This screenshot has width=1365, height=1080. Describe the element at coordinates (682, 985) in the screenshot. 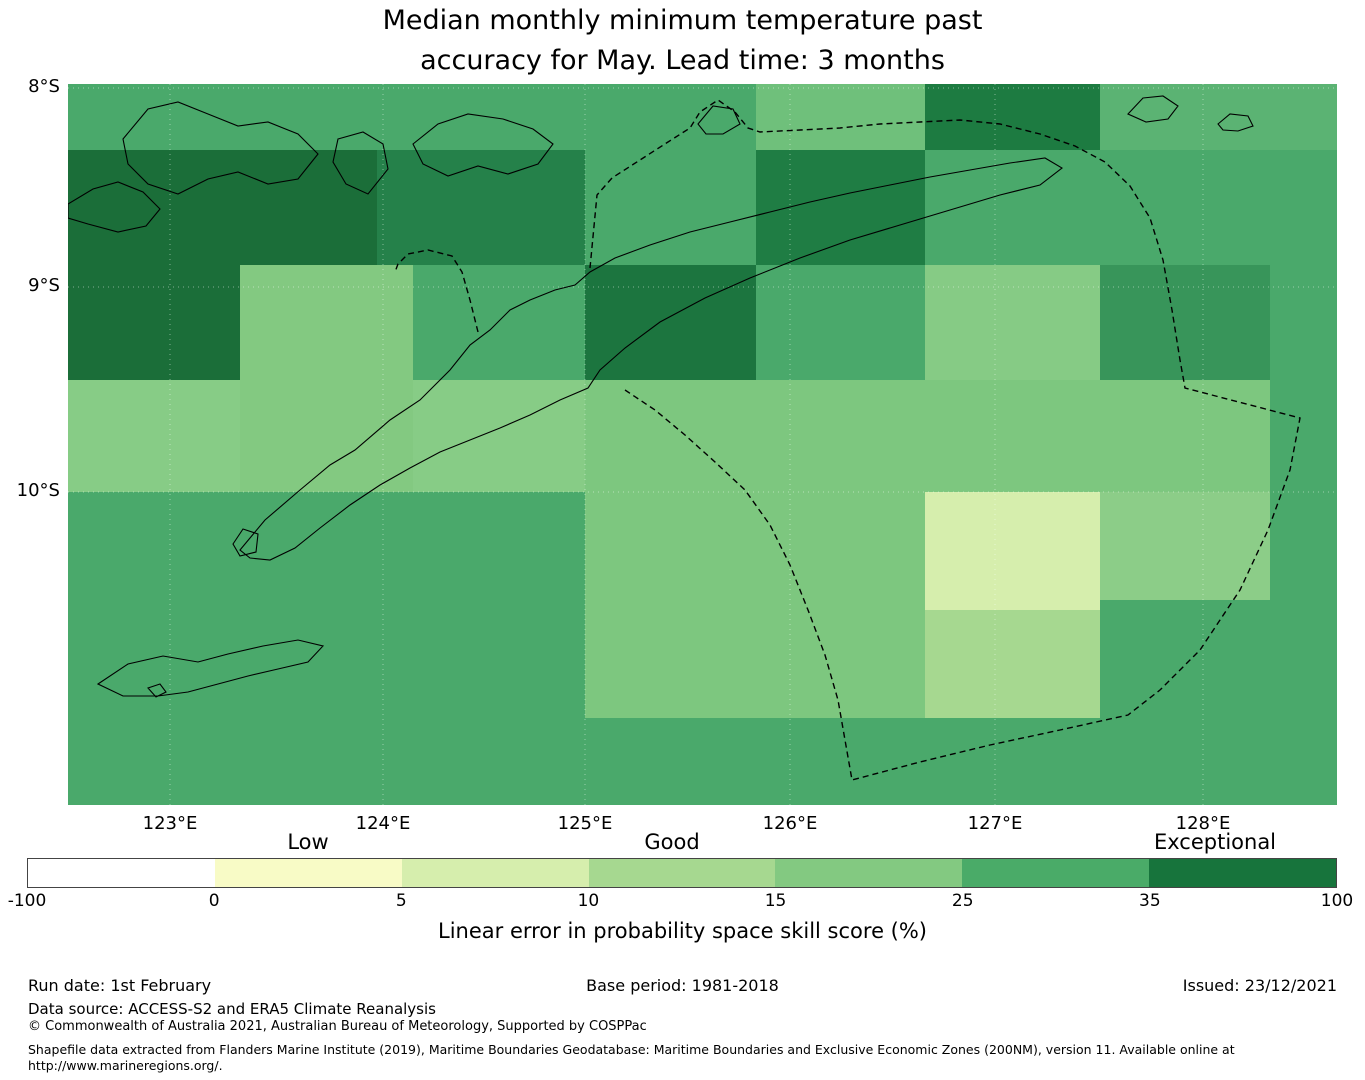

I see `footer-base-period: Base period: 1981-2018` at that location.